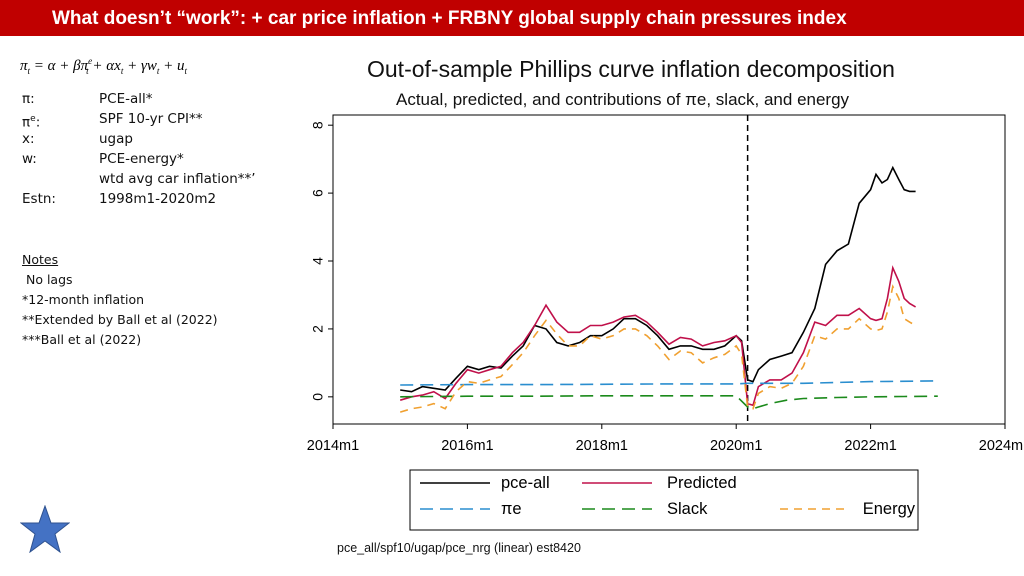 Image resolution: width=1024 pixels, height=576 pixels. What do you see at coordinates (511, 509) in the screenshot?
I see `legend-label: πe` at bounding box center [511, 509].